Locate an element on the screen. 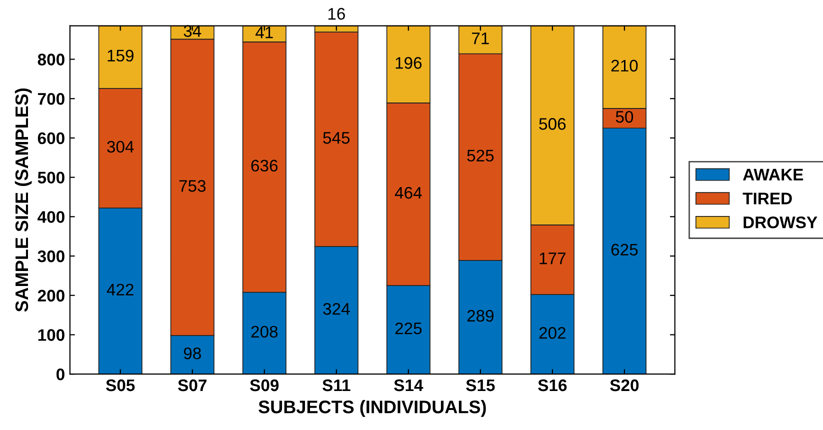 This screenshot has width=823, height=430. legend-label: TIRED is located at coordinates (767, 198).